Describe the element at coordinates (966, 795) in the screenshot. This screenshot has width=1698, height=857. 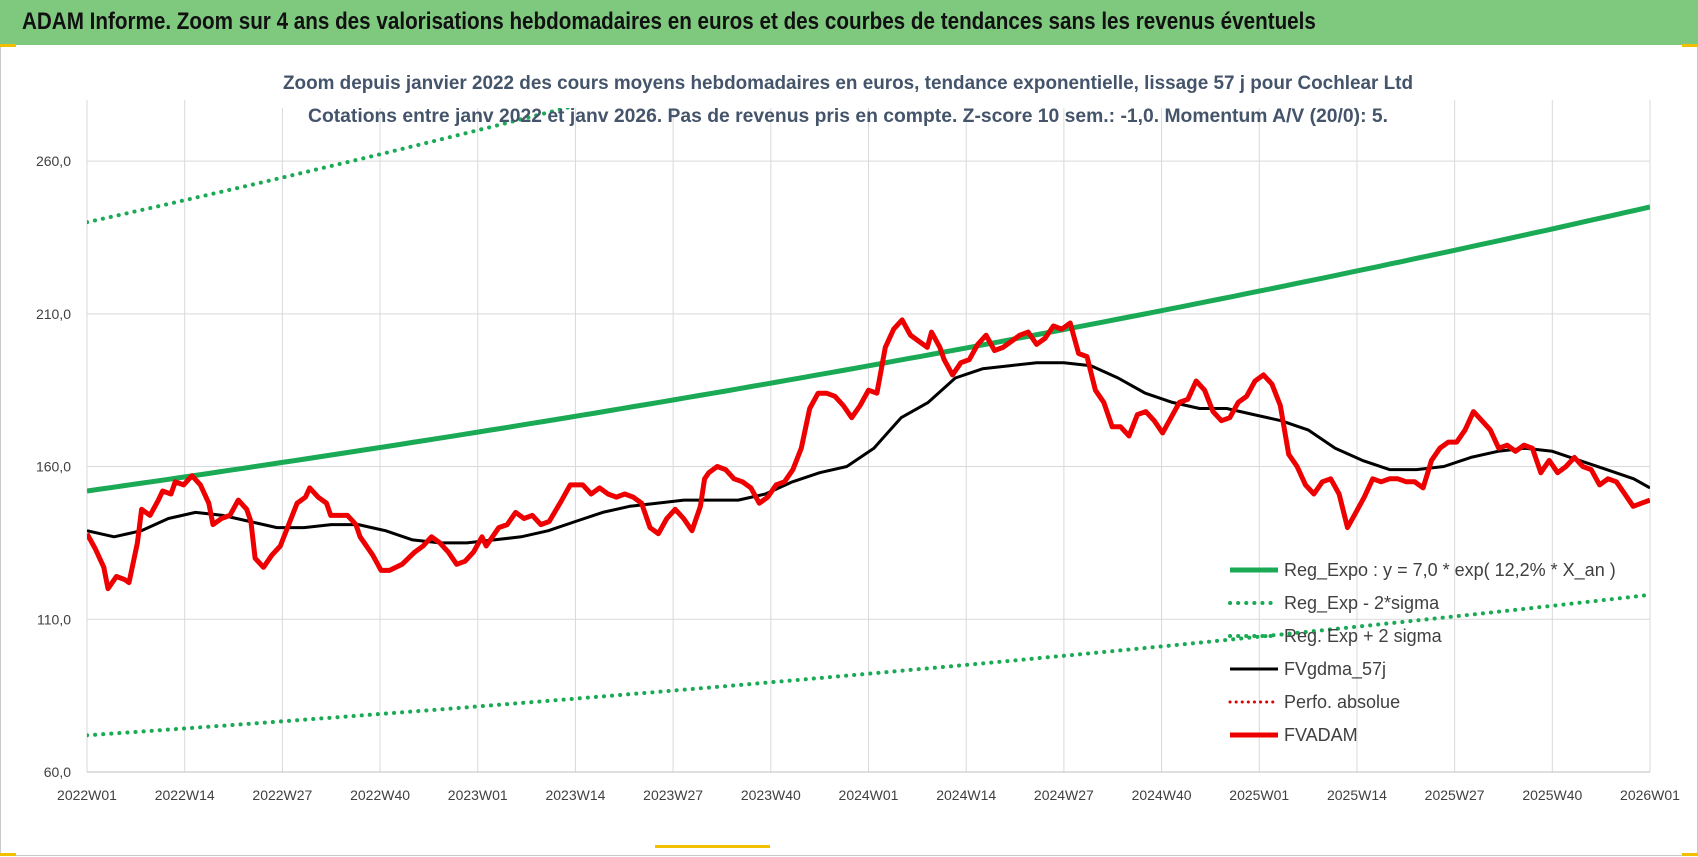
I see `x-tick-label: 2024W14` at that location.